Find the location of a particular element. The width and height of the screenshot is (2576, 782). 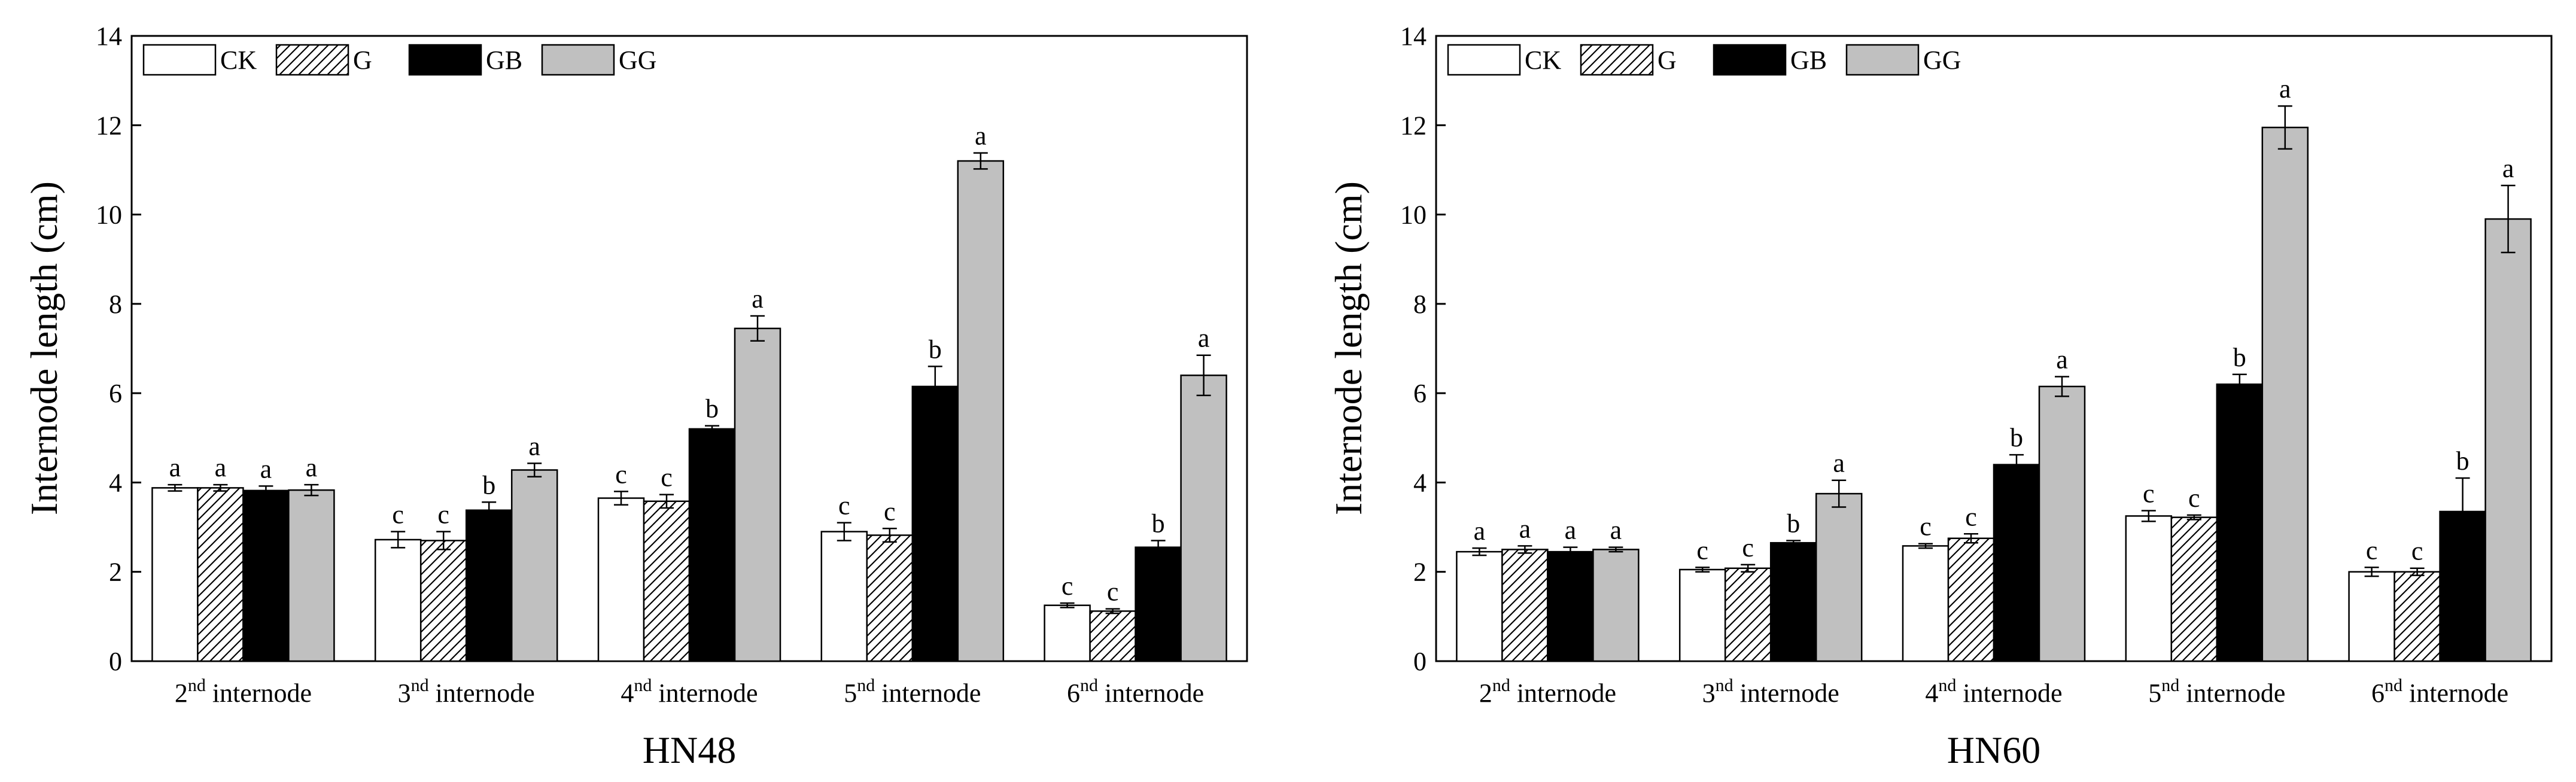

x-category-number: 5 is located at coordinates (2154, 693).